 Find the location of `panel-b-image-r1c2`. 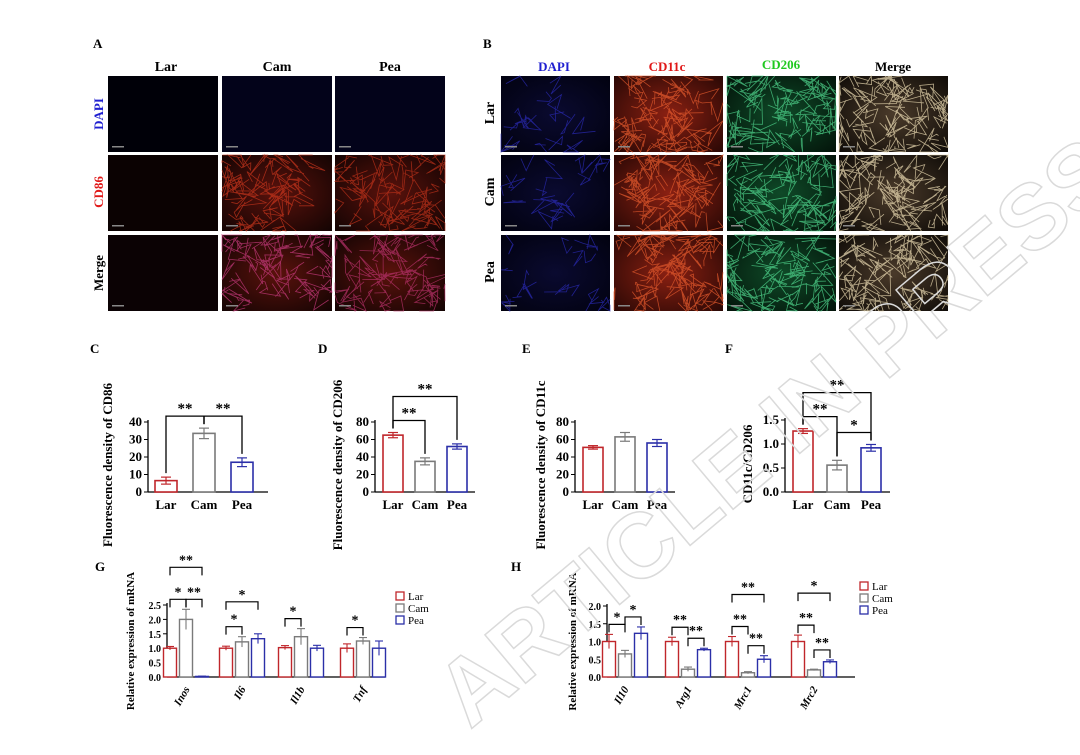

panel-b-image-r1c2 is located at coordinates (781, 193).